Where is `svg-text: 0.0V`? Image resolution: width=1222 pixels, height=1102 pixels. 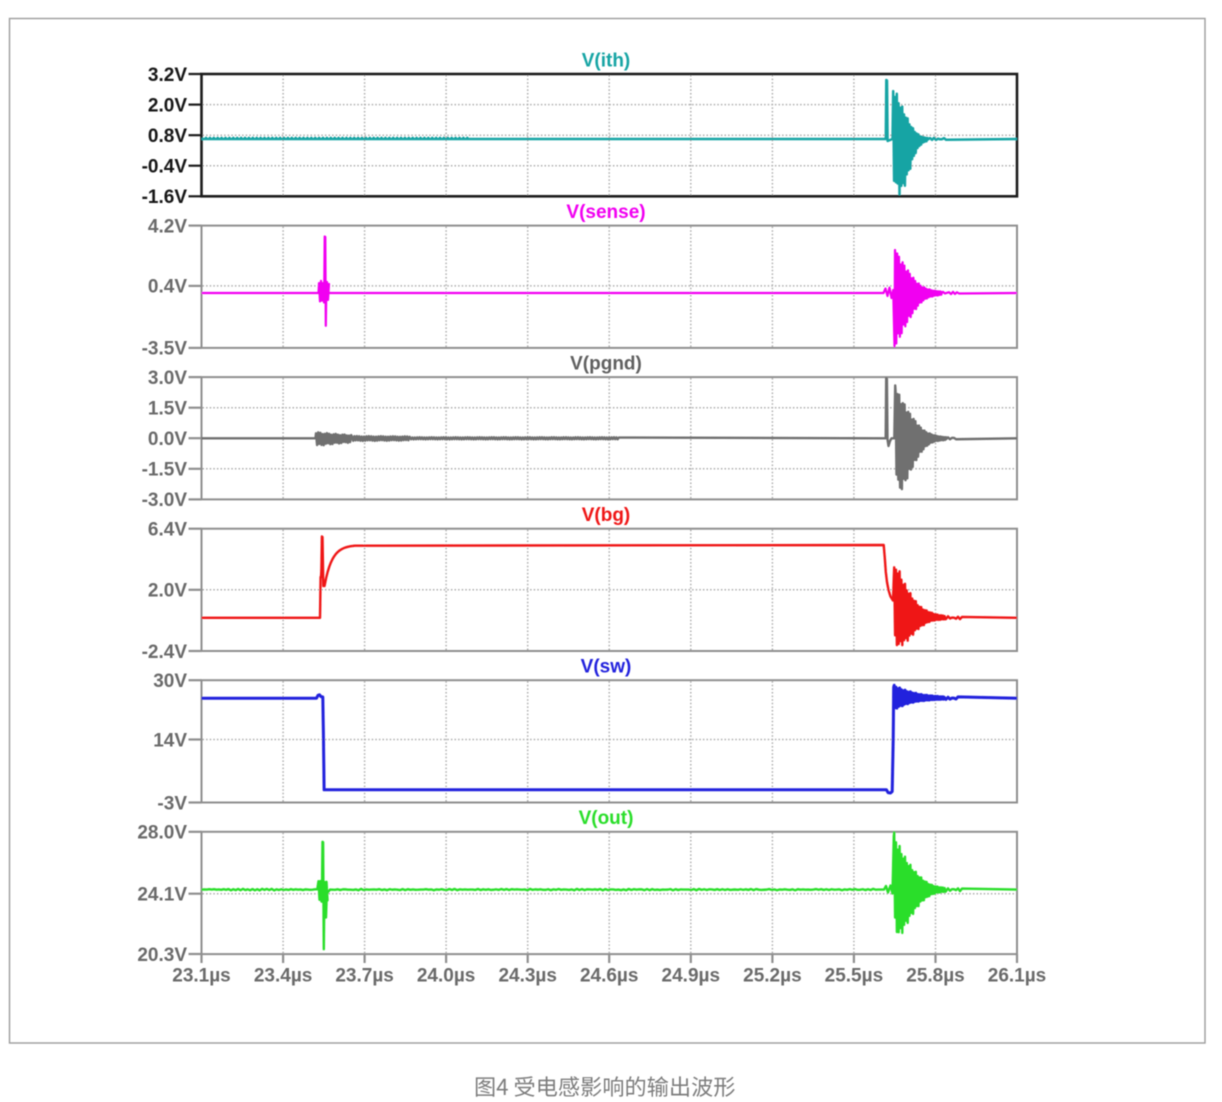
svg-text: 0.0V is located at coordinates (167, 439).